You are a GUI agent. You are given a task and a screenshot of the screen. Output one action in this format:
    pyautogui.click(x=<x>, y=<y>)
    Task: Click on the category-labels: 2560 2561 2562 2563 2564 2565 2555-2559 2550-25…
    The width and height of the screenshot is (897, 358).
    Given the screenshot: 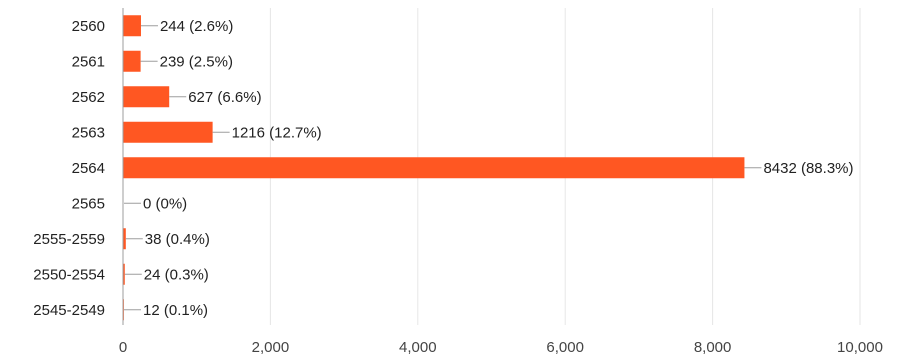 What is the action you would take?
    pyautogui.click(x=69, y=168)
    